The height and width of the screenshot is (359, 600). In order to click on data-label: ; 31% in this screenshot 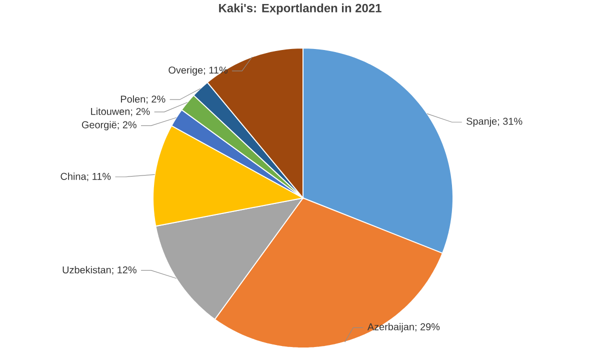, I will do `click(510, 122)`.